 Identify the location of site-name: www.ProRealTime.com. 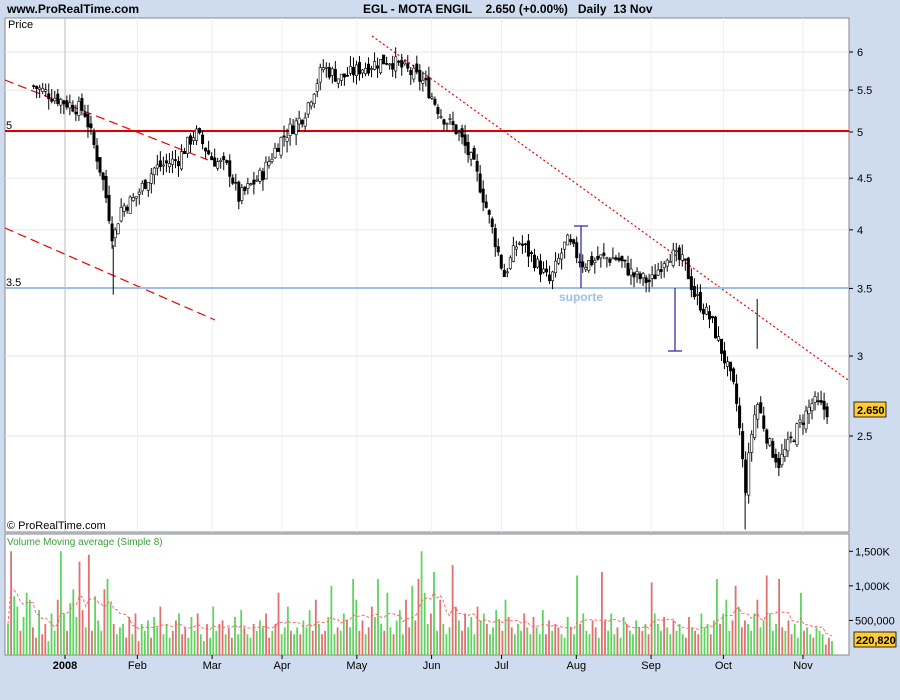
(73, 9).